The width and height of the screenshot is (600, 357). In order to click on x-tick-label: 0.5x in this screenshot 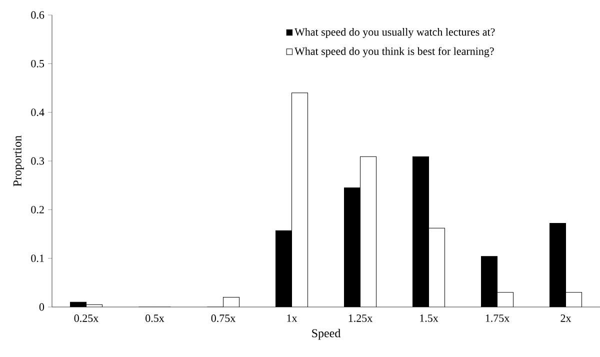, I will do `click(155, 318)`.